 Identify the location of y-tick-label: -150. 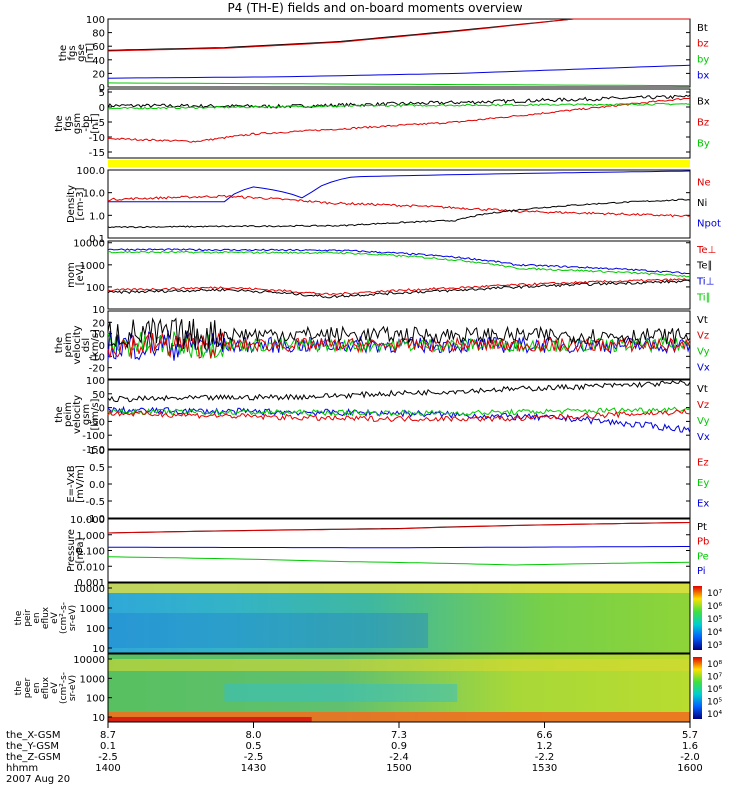
(93, 450).